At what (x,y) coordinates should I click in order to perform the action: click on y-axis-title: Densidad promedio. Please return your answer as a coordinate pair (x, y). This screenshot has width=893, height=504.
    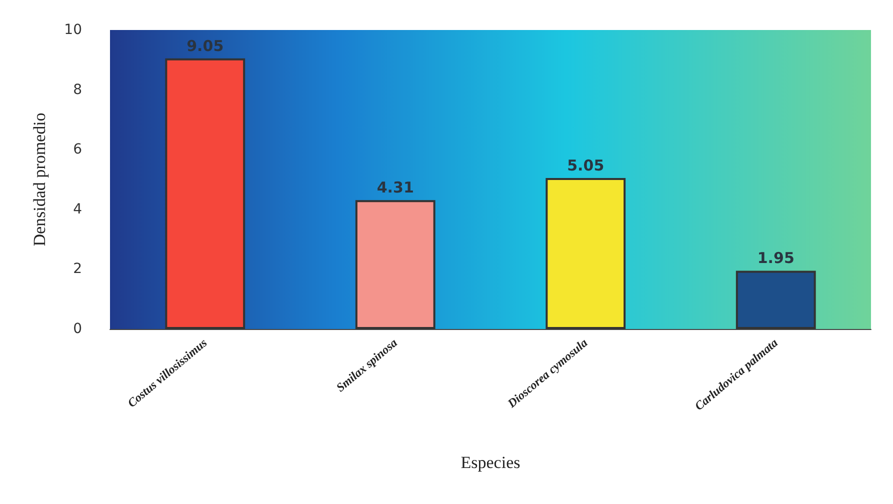
    Looking at the image, I should click on (39, 179).